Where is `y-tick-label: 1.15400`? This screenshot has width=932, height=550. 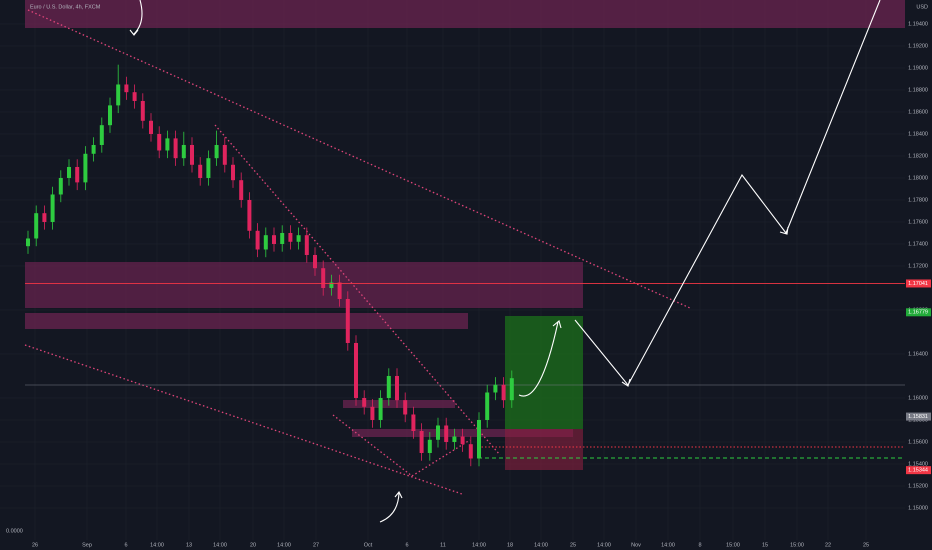
y-tick-label: 1.15400 is located at coordinates (918, 464).